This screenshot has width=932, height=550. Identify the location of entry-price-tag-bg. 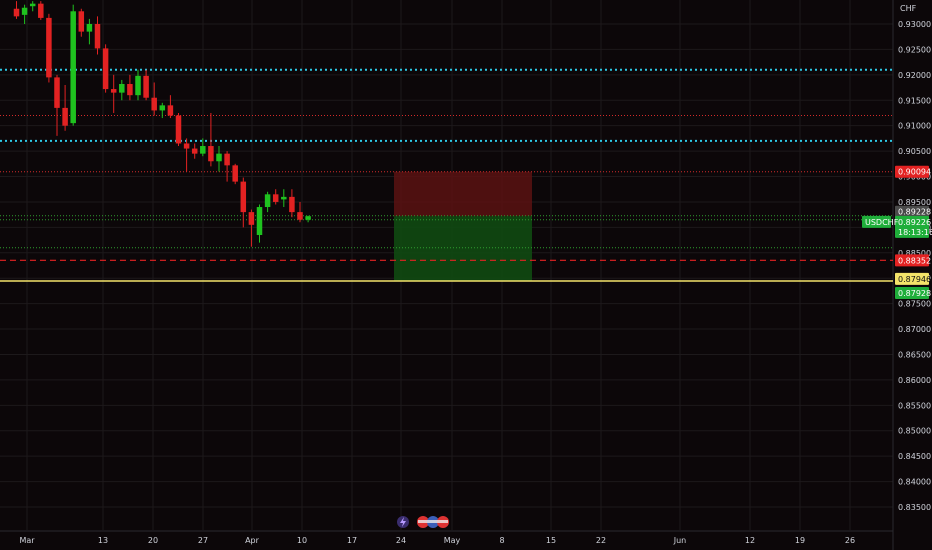
(912, 211).